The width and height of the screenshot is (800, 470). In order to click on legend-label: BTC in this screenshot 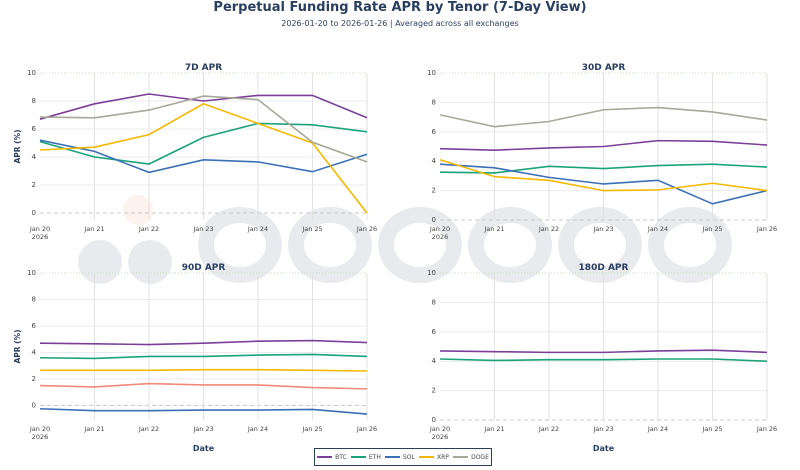, I will do `click(341, 457)`.